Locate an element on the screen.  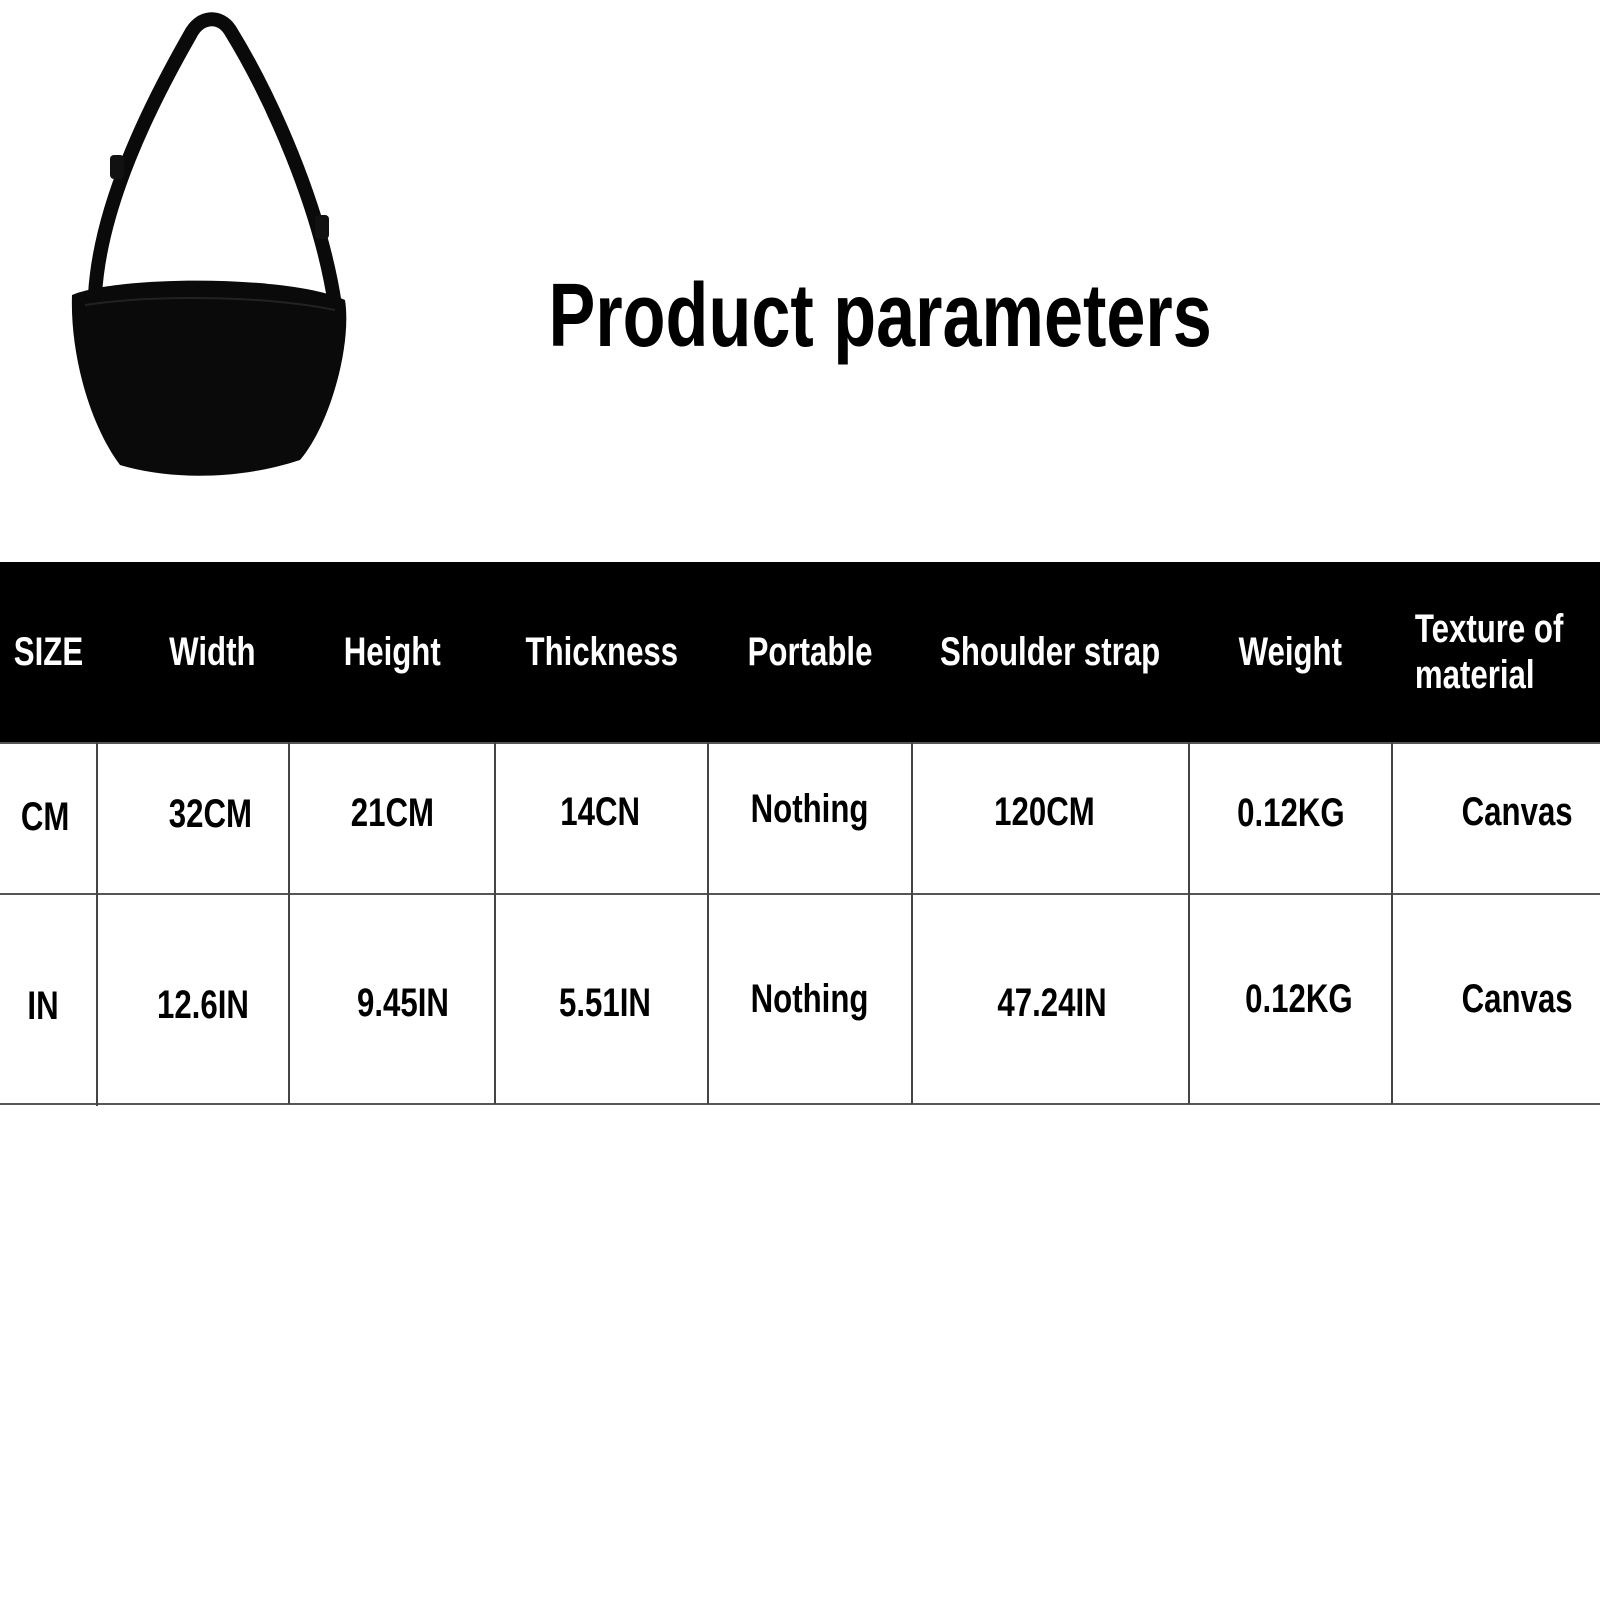
cell-text: 5.51IN is located at coordinates (605, 1002).